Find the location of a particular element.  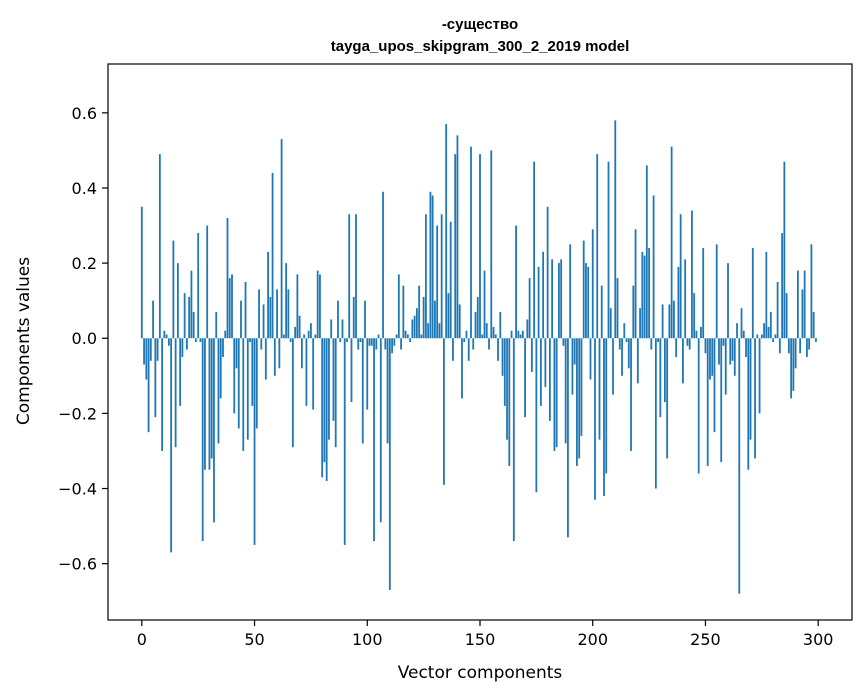

y-tick-label: 0.0 is located at coordinates (84, 338).